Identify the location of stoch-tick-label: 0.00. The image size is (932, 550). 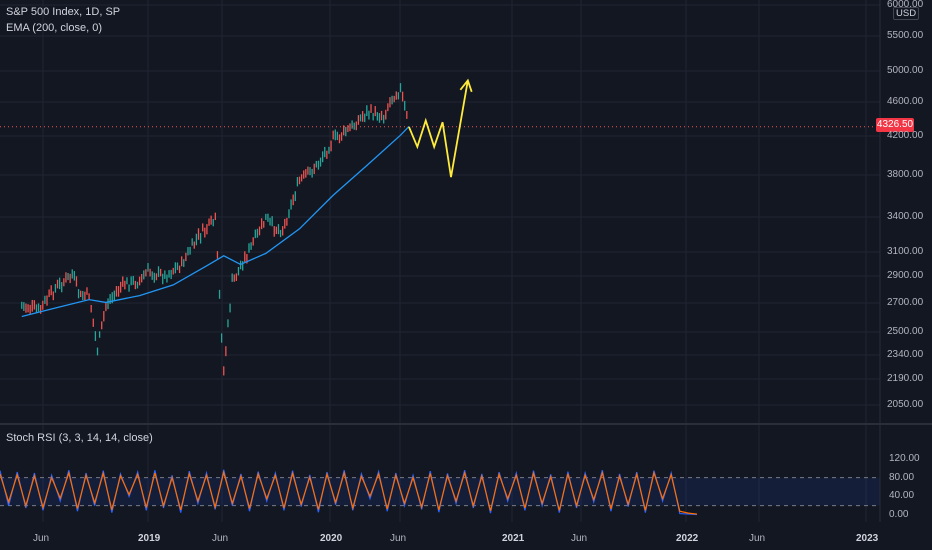
(899, 514).